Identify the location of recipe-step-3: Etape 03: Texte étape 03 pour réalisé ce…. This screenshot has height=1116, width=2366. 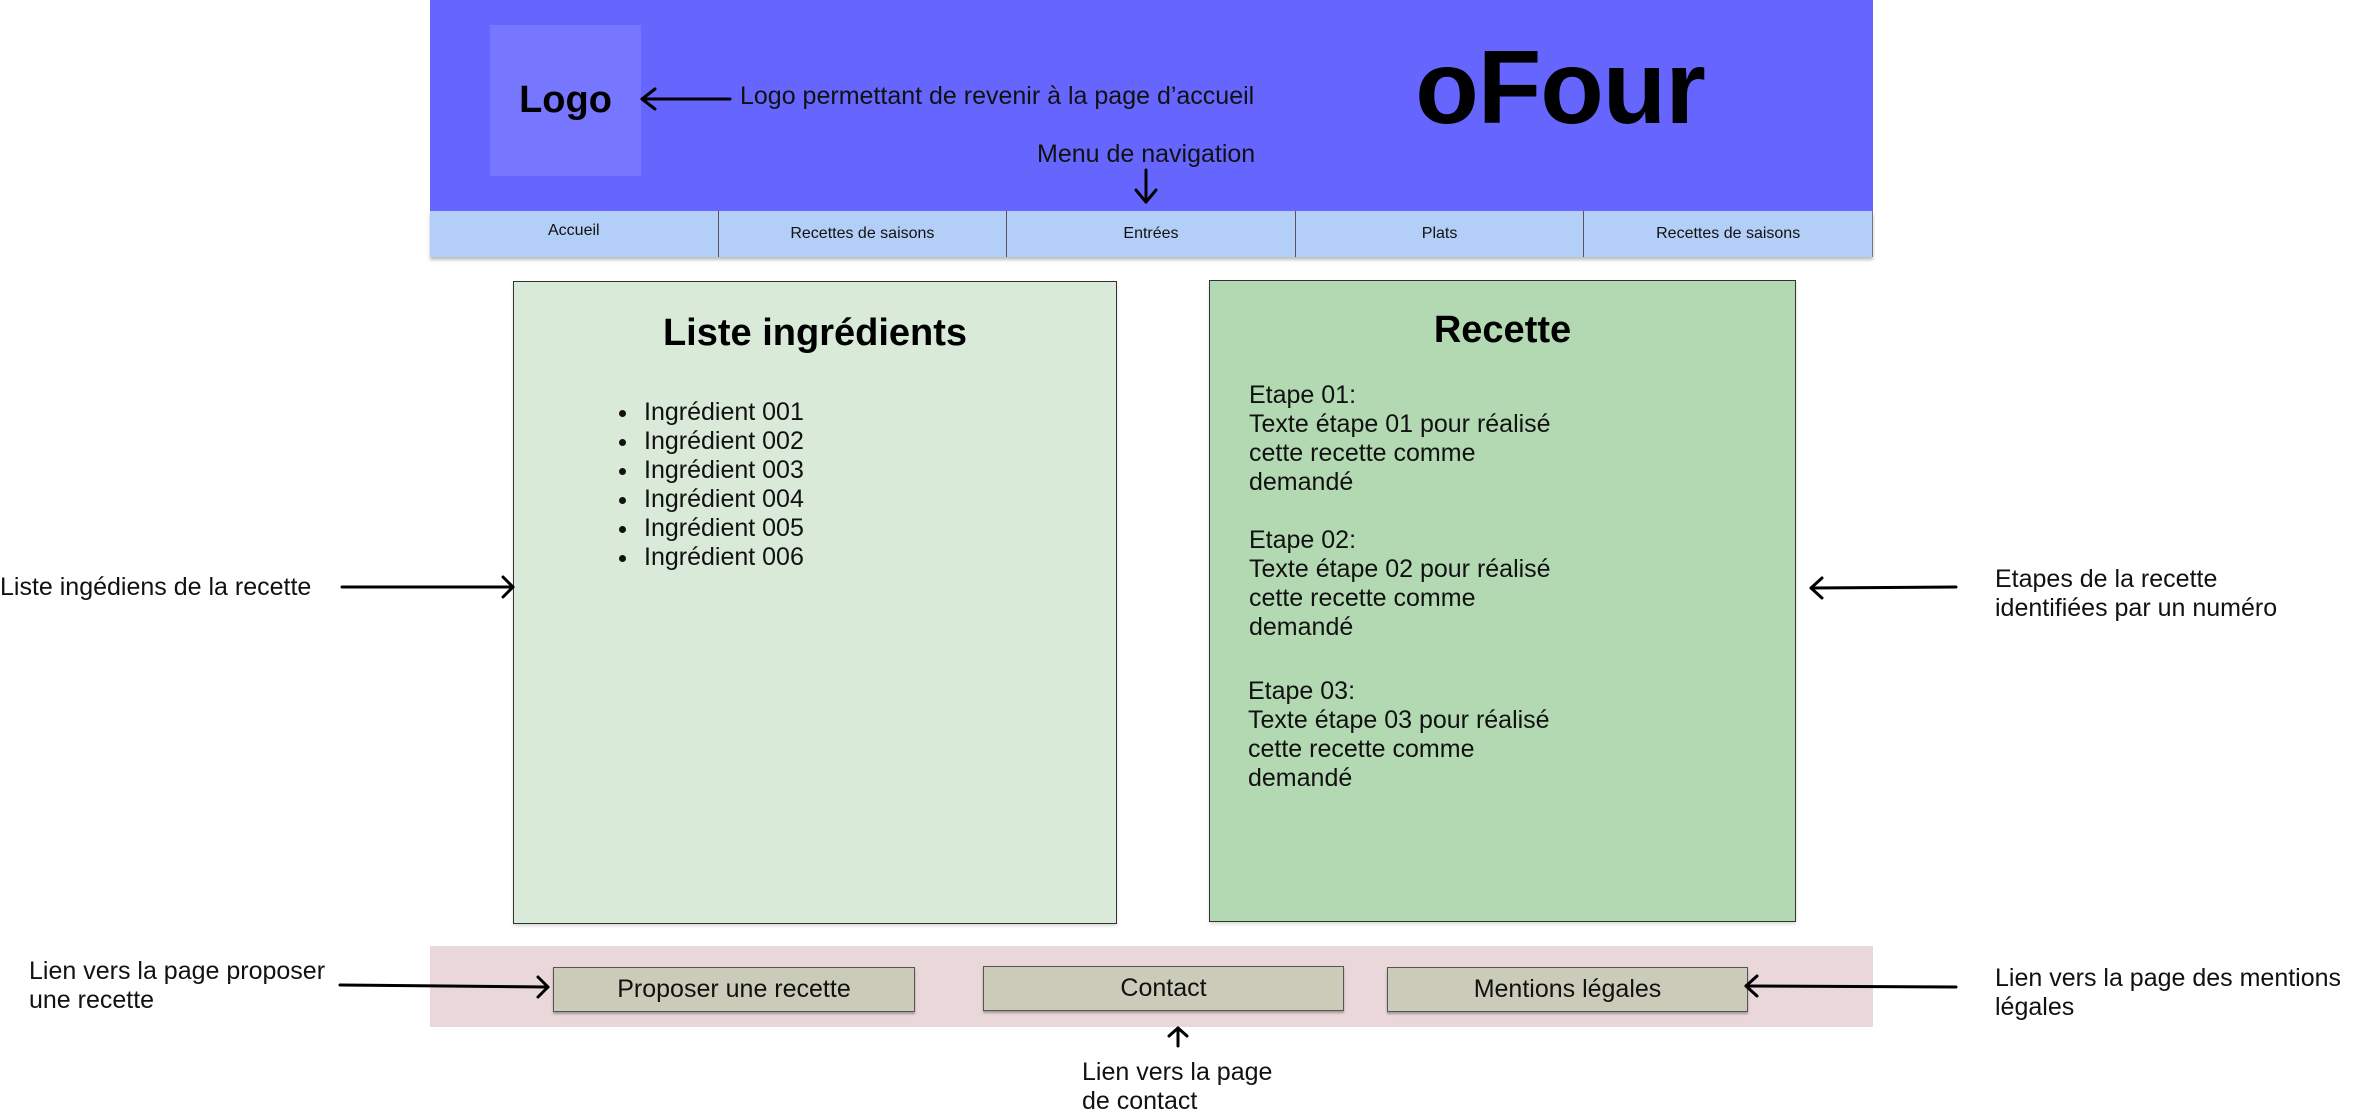
(1418, 735).